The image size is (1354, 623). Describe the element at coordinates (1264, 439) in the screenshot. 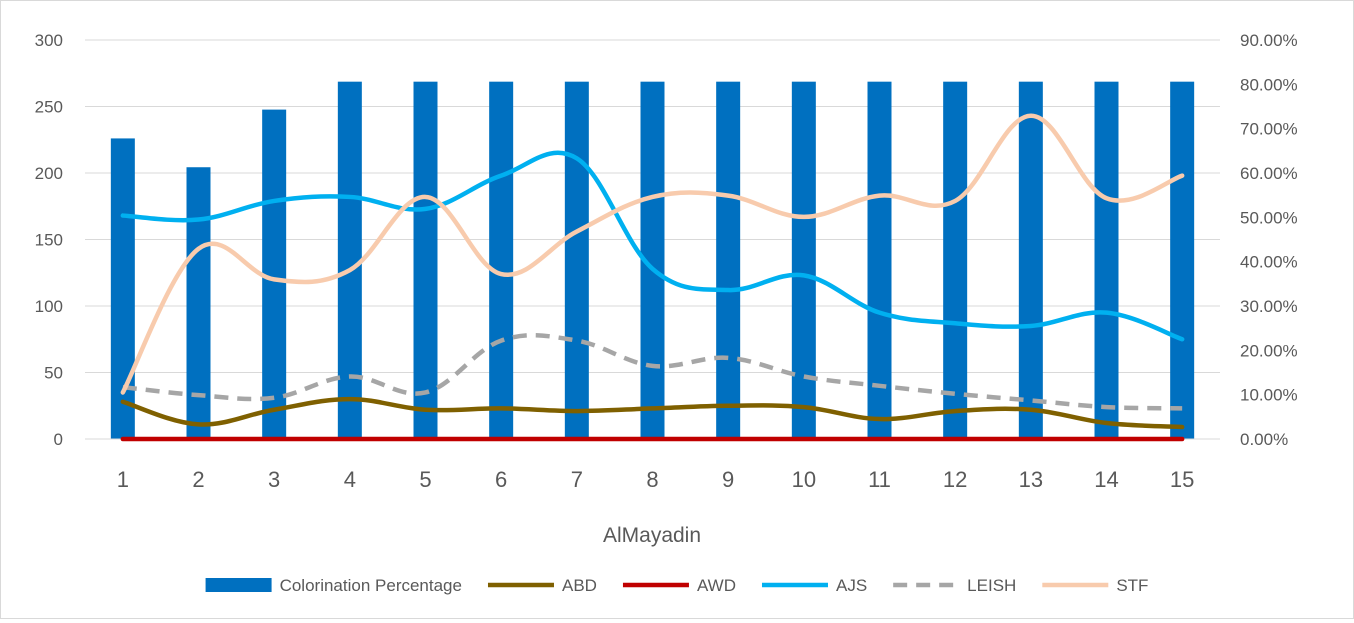

I see `right-tick-label: 0.00%` at that location.